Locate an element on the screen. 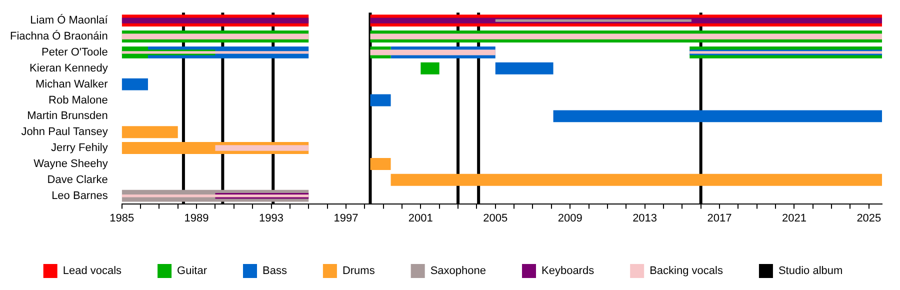 The image size is (900, 290). x-tick-label: 1985 is located at coordinates (122, 218).